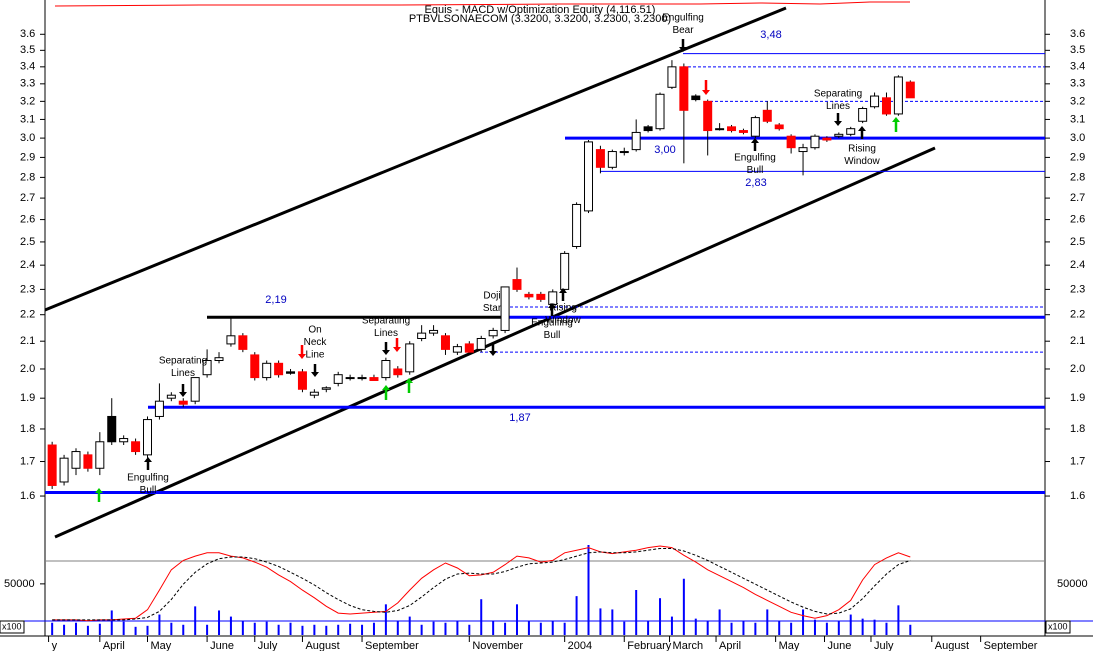  Describe the element at coordinates (1077, 265) in the screenshot. I see `y-tick-label-right: 2.4` at that location.